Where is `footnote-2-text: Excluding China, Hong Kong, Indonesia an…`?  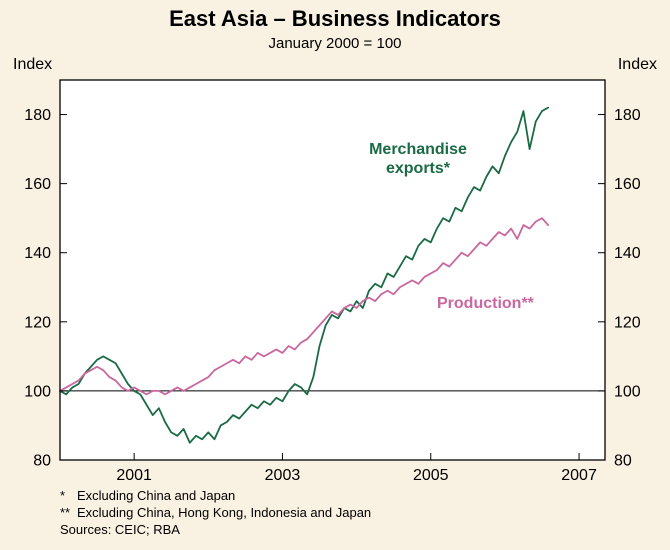
footnote-2-text: Excluding China, Hong Kong, Indonesia an… is located at coordinates (224, 512).